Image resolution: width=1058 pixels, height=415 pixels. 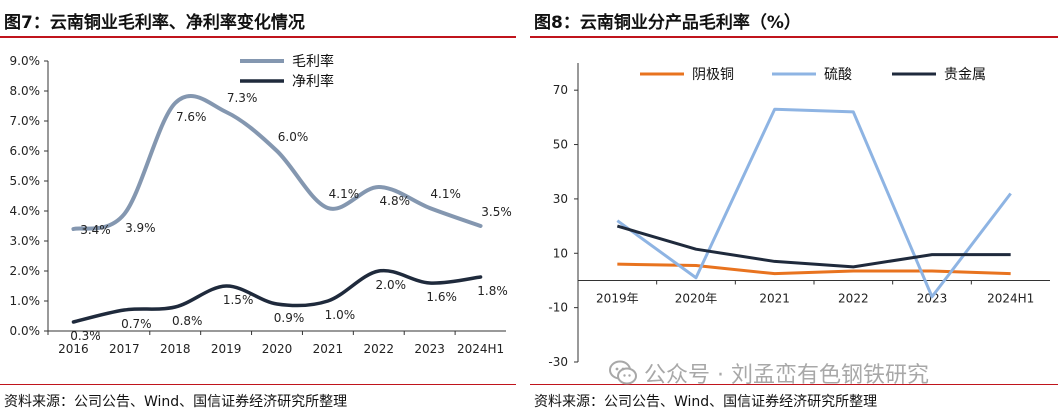 What do you see at coordinates (853, 298) in the screenshot?
I see `right-x-tick-label: 2022` at bounding box center [853, 298].